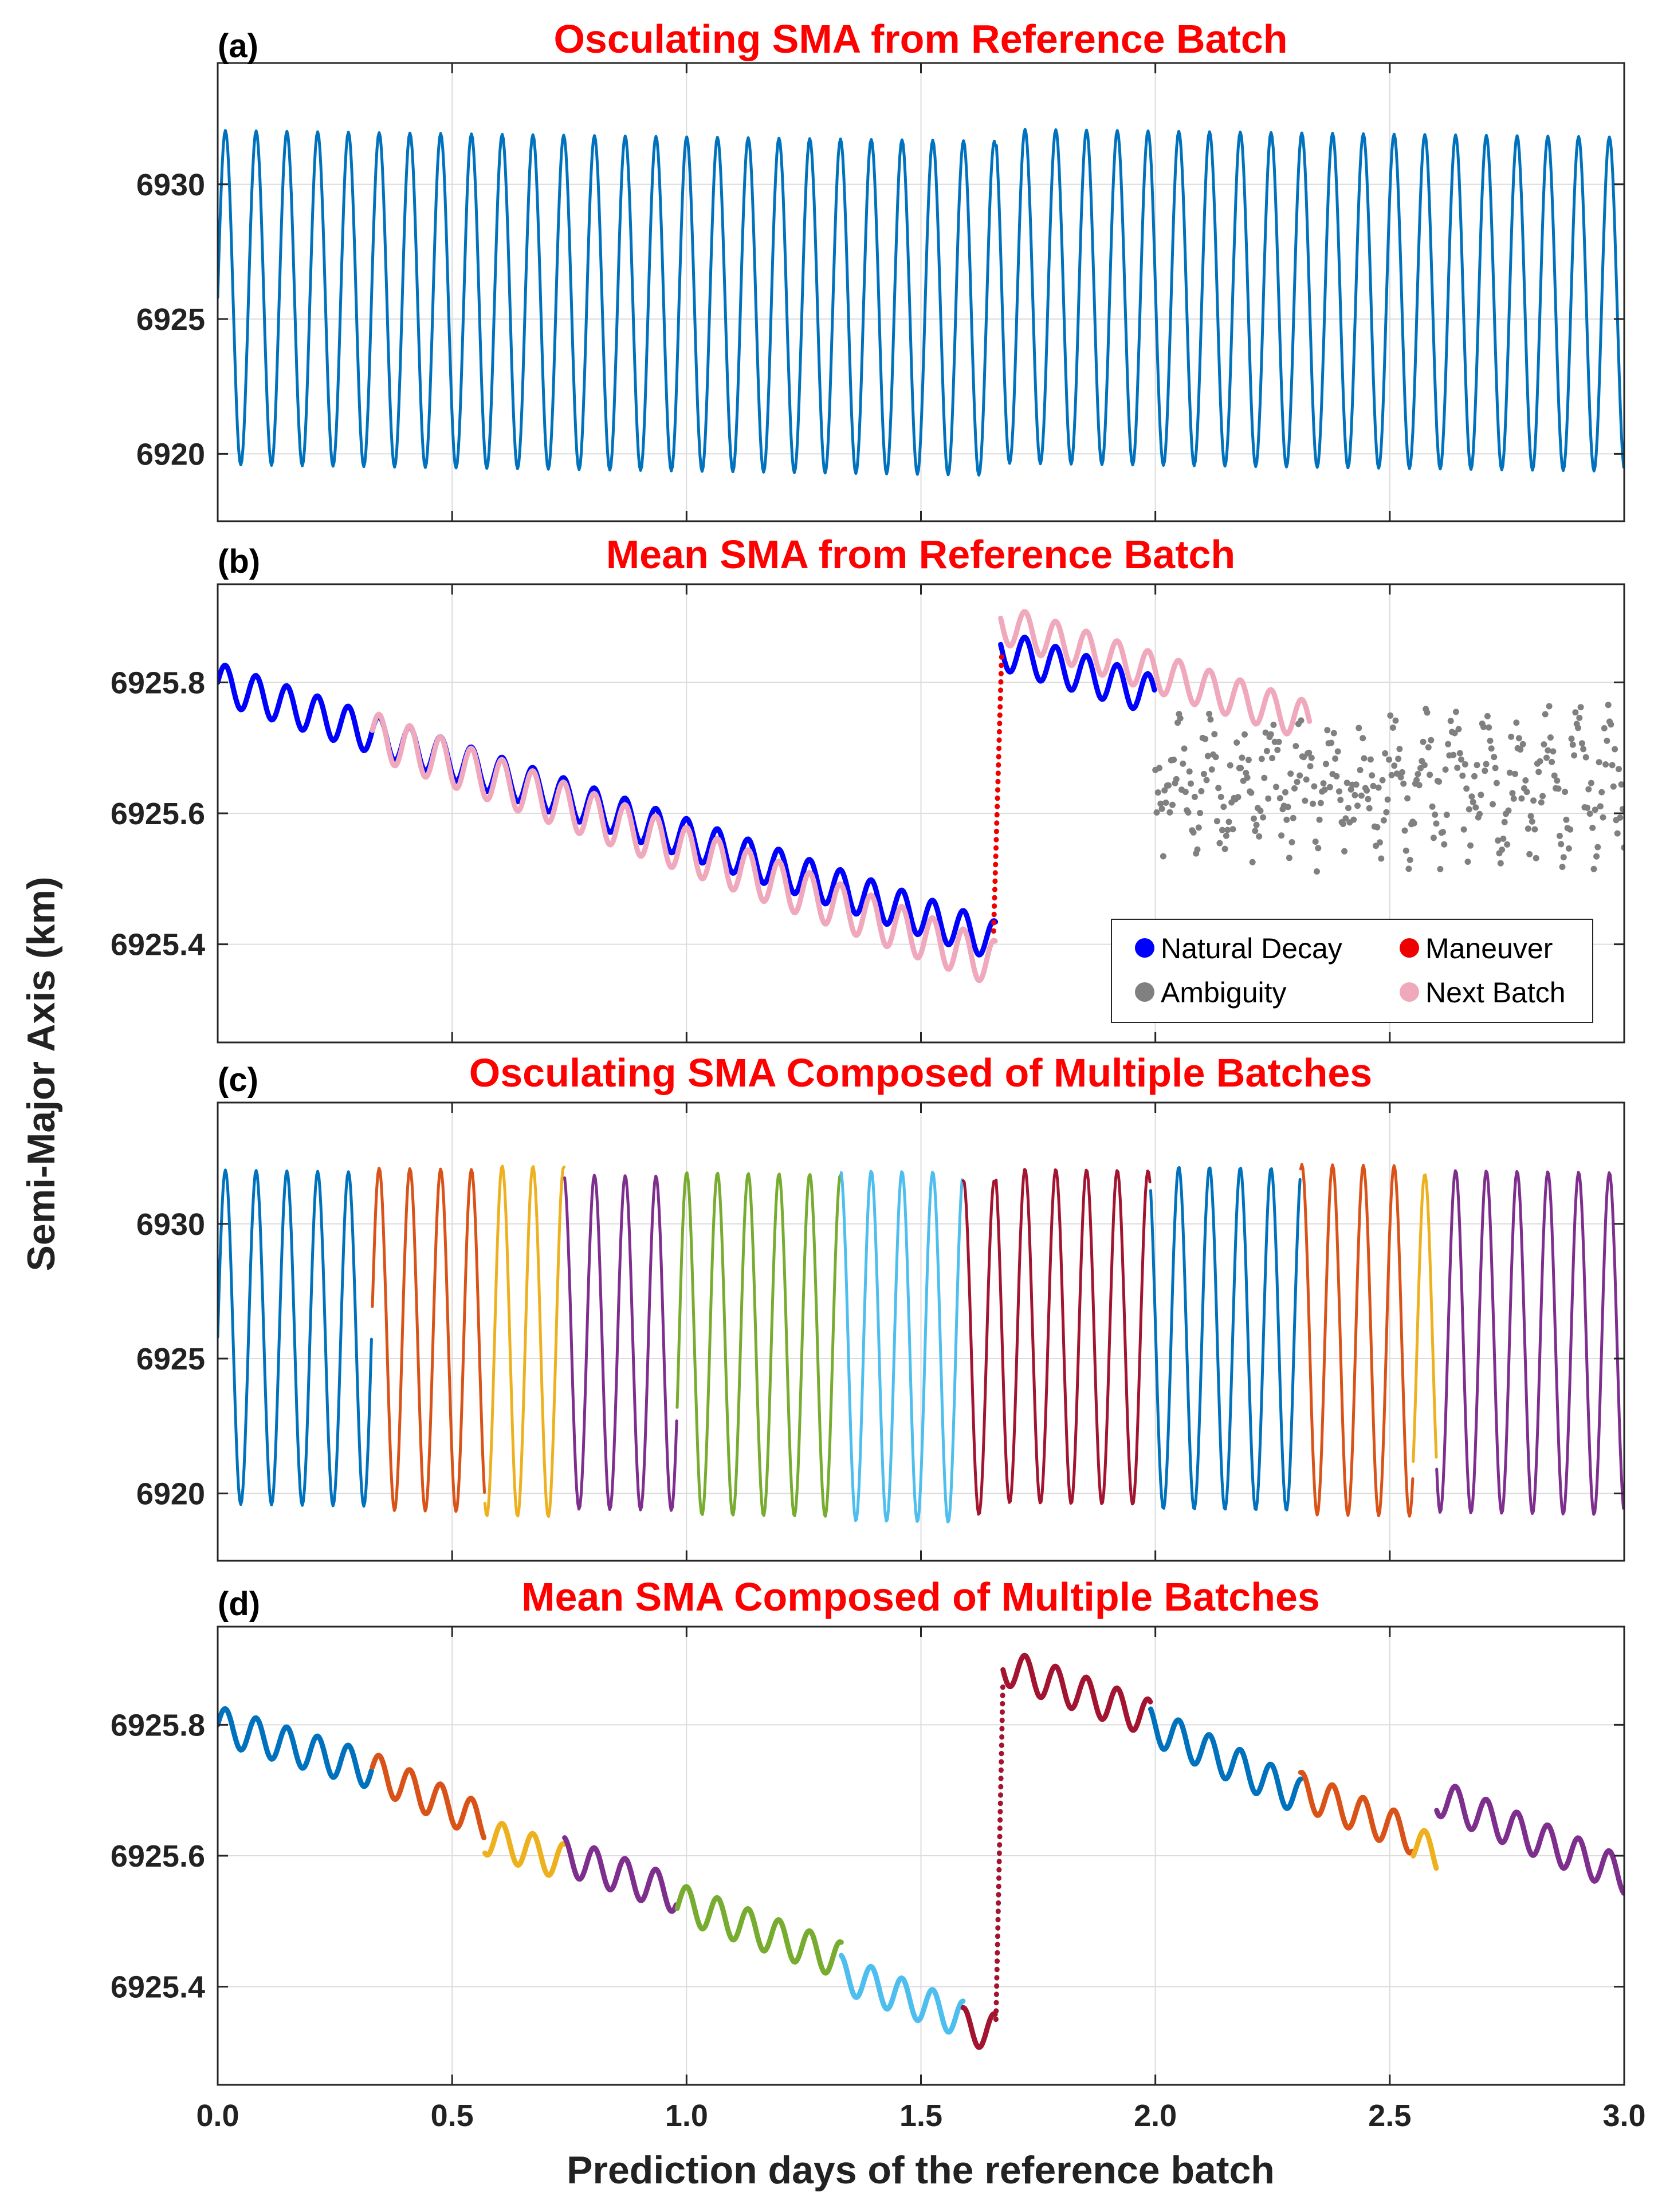 Image resolution: width=1658 pixels, height=2212 pixels. What do you see at coordinates (1409, 992) in the screenshot?
I see `legend-marker-next-batch` at bounding box center [1409, 992].